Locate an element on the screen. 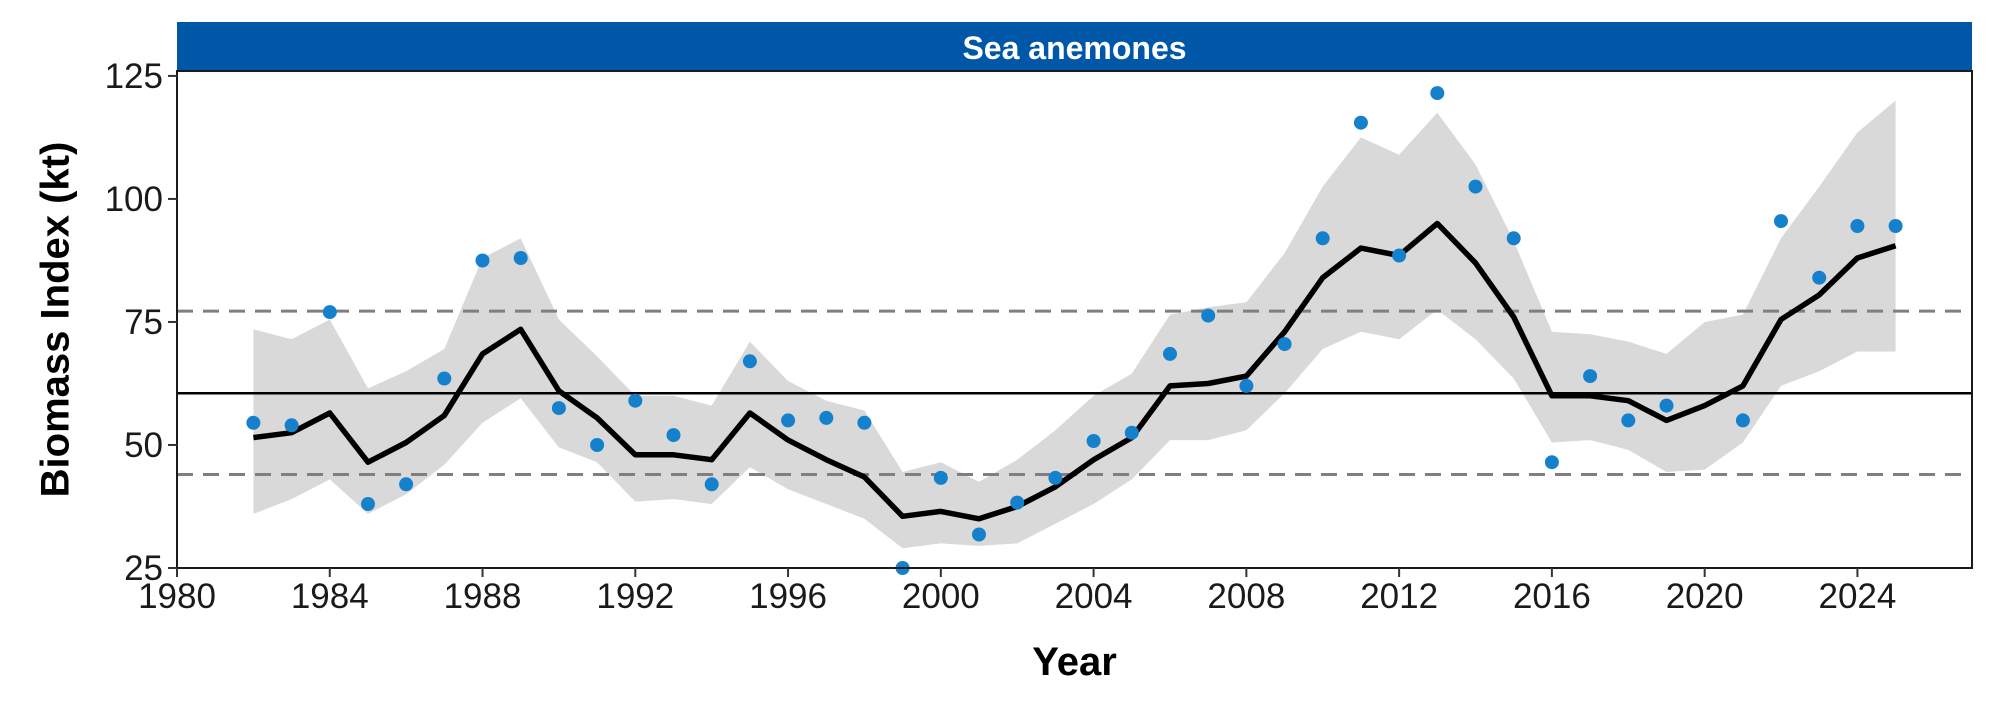 The width and height of the screenshot is (1996, 708). data-point-2004 is located at coordinates (1093, 441).